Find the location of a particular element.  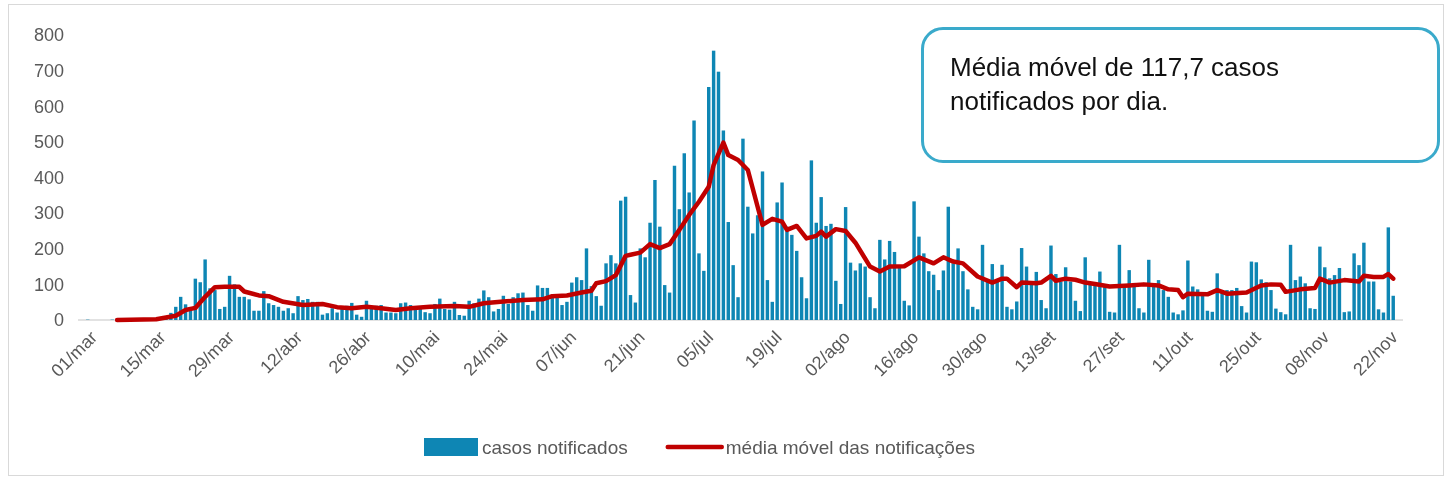

y-tick-label: 200 is located at coordinates (48, 249).